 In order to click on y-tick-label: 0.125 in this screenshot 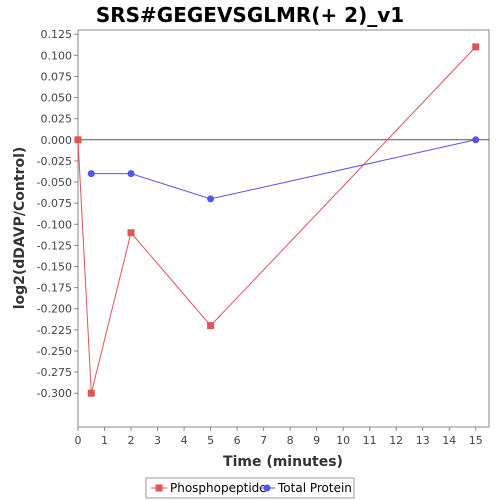, I will do `click(57, 34)`.